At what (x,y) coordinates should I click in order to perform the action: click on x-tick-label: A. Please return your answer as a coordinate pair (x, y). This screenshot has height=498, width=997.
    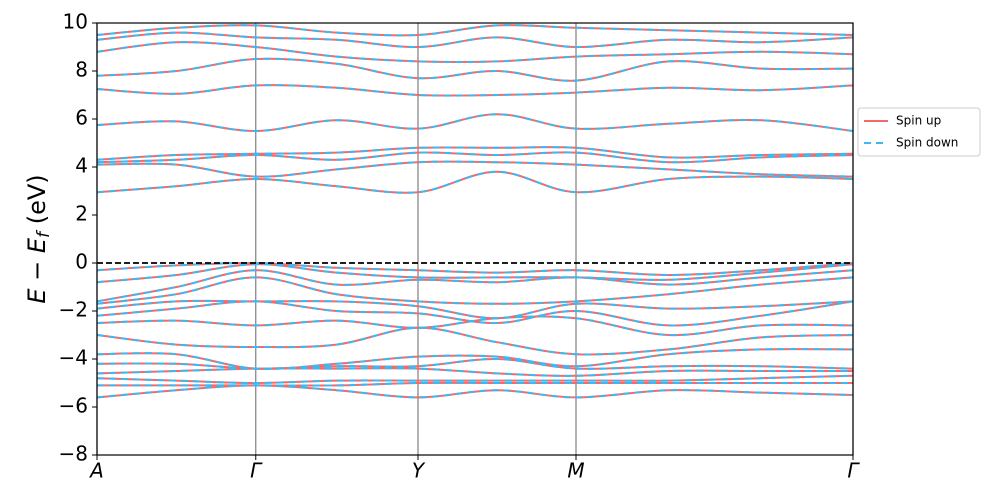
    Looking at the image, I should click on (96, 471).